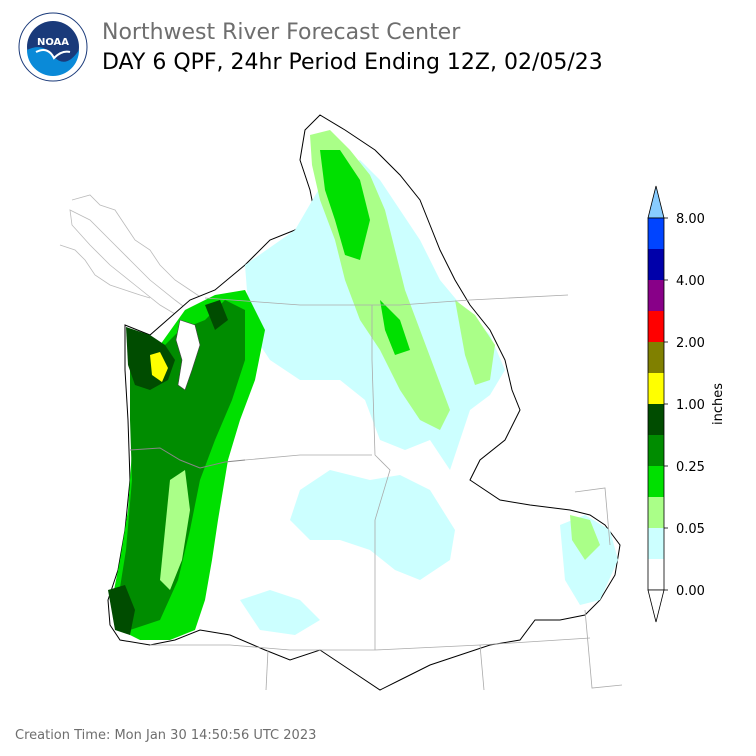  What do you see at coordinates (281, 32) in the screenshot?
I see `page-title: Northwest River Forecast Center` at bounding box center [281, 32].